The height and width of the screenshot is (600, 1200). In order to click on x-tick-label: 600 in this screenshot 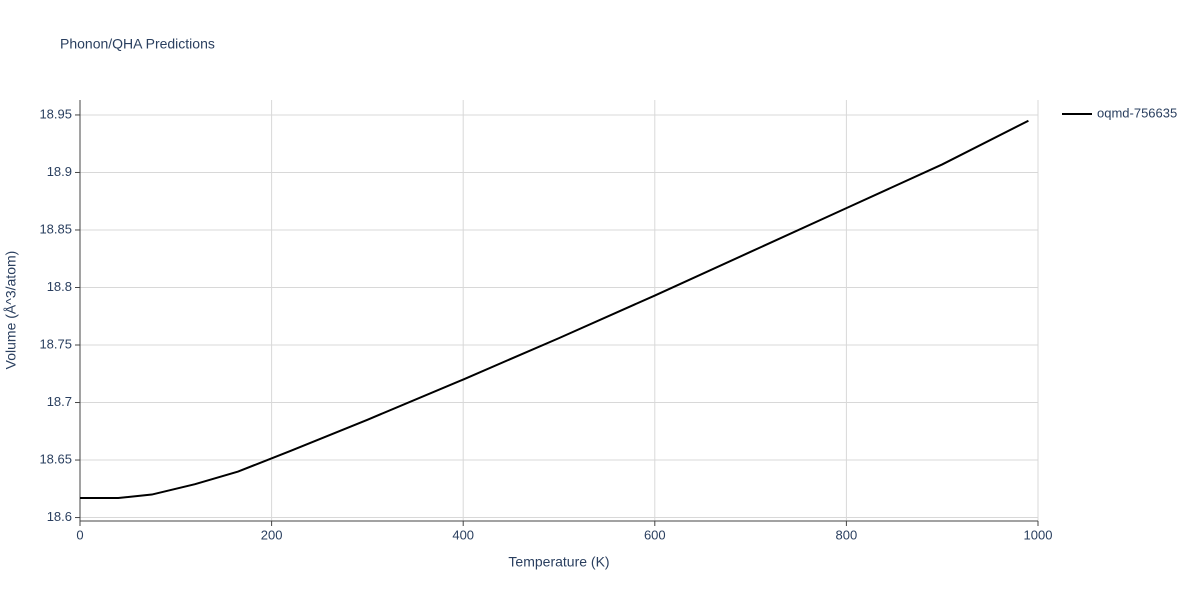, I will do `click(655, 534)`.